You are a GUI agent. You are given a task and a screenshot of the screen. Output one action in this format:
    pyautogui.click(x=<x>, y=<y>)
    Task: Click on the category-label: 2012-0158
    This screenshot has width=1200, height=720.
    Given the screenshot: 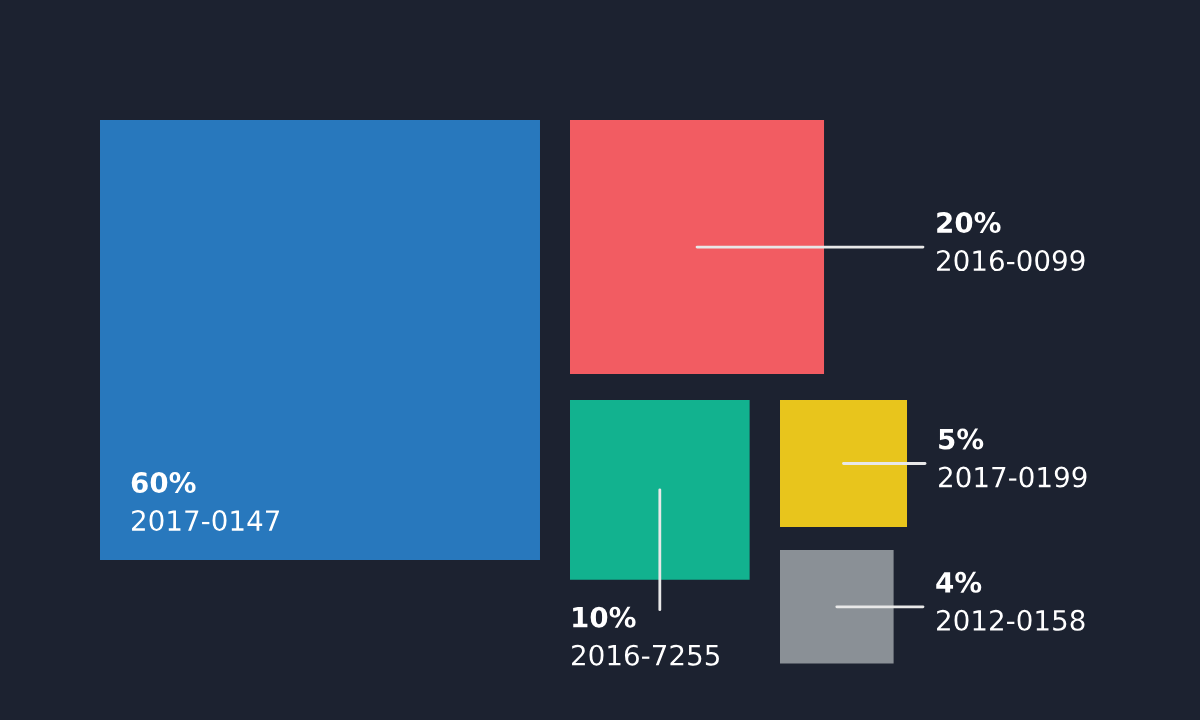 What is the action you would take?
    pyautogui.click(x=1011, y=620)
    